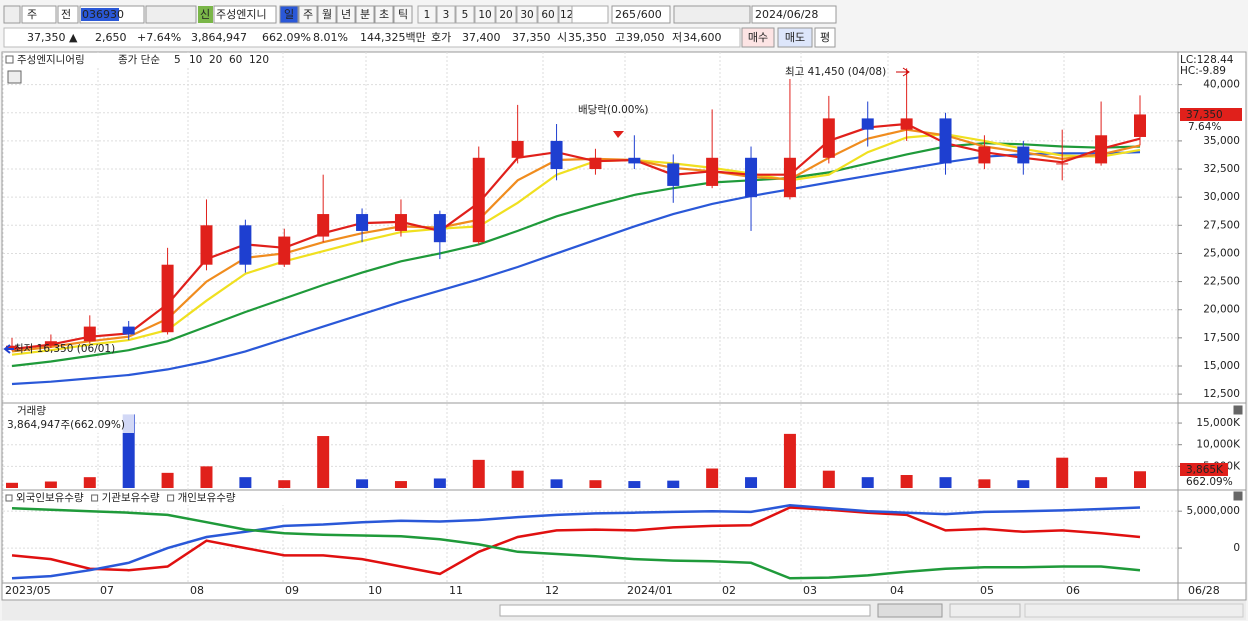 The width and height of the screenshot is (1248, 621). I want to click on last-price-box, so click(1211, 114).